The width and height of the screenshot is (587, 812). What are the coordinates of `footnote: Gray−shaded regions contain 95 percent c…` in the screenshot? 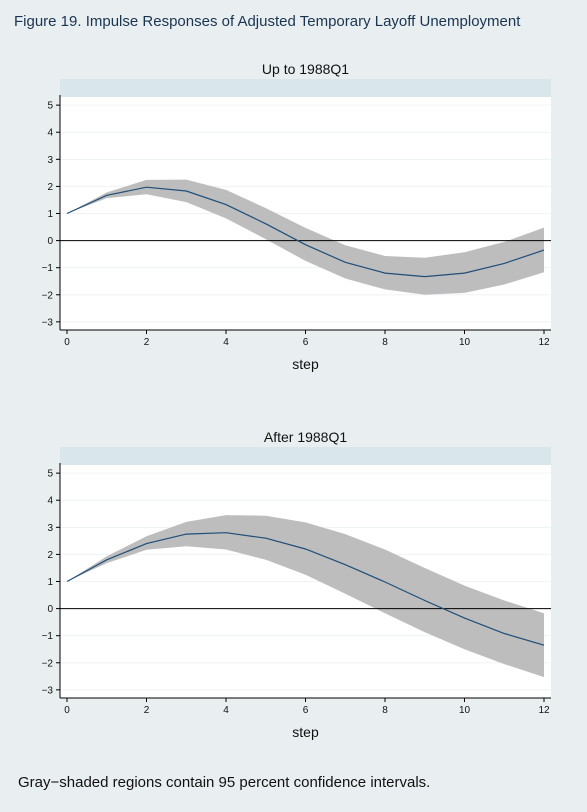 It's located at (224, 782).